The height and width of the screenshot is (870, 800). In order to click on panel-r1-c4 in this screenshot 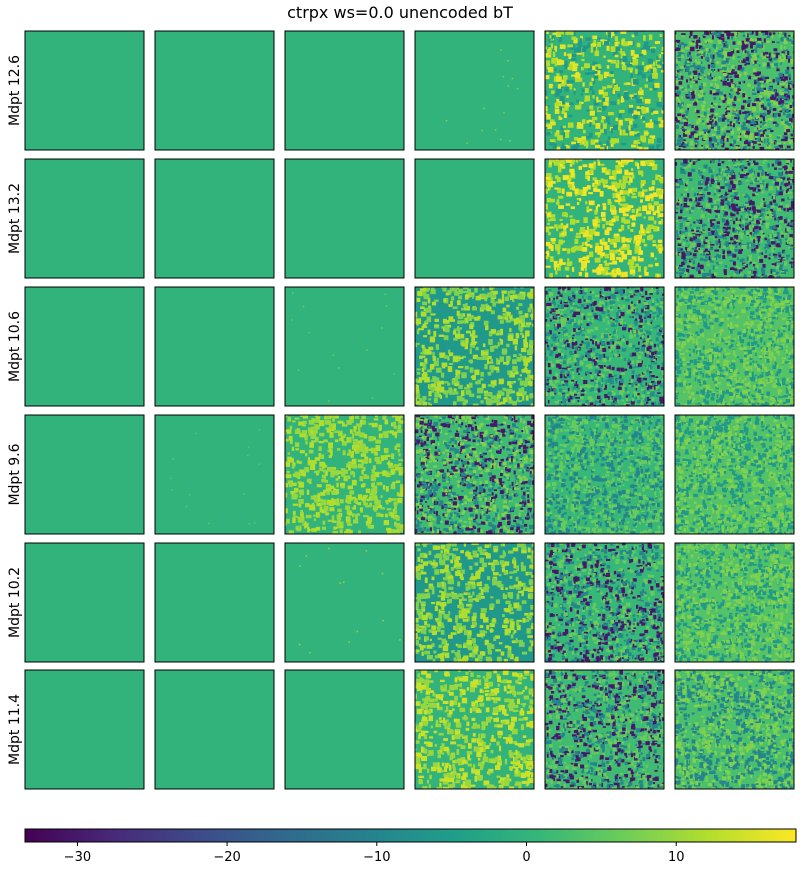, I will do `click(604, 218)`.